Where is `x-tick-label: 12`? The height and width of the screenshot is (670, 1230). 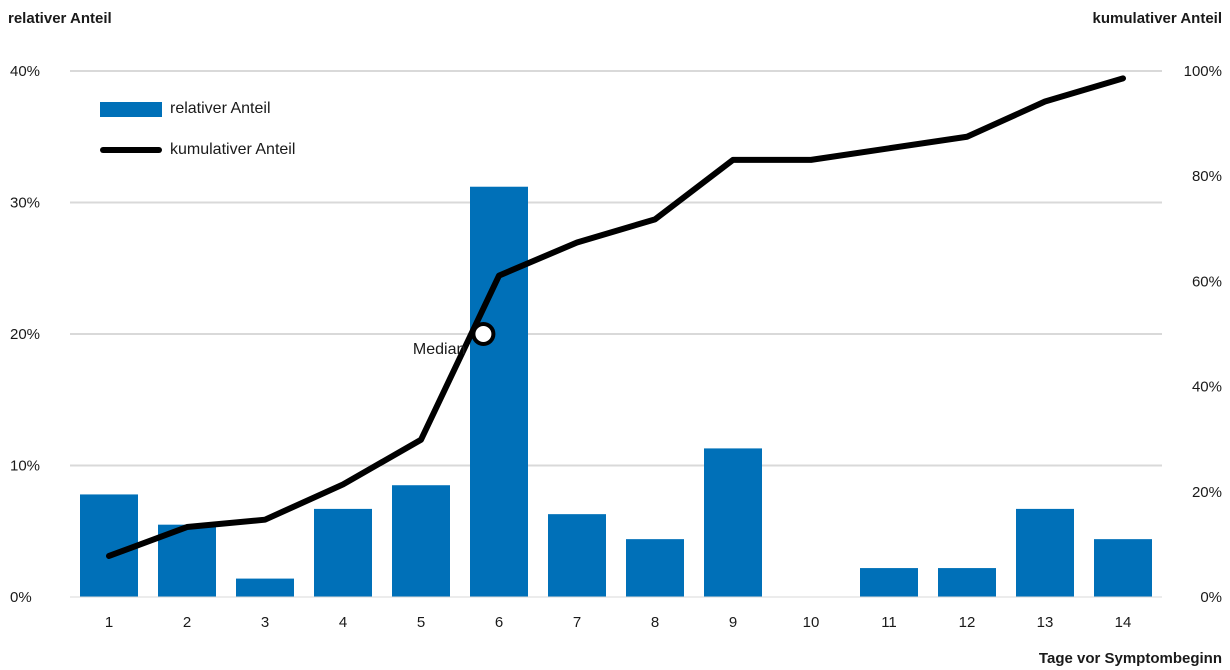
x-tick-label: 12 is located at coordinates (967, 622).